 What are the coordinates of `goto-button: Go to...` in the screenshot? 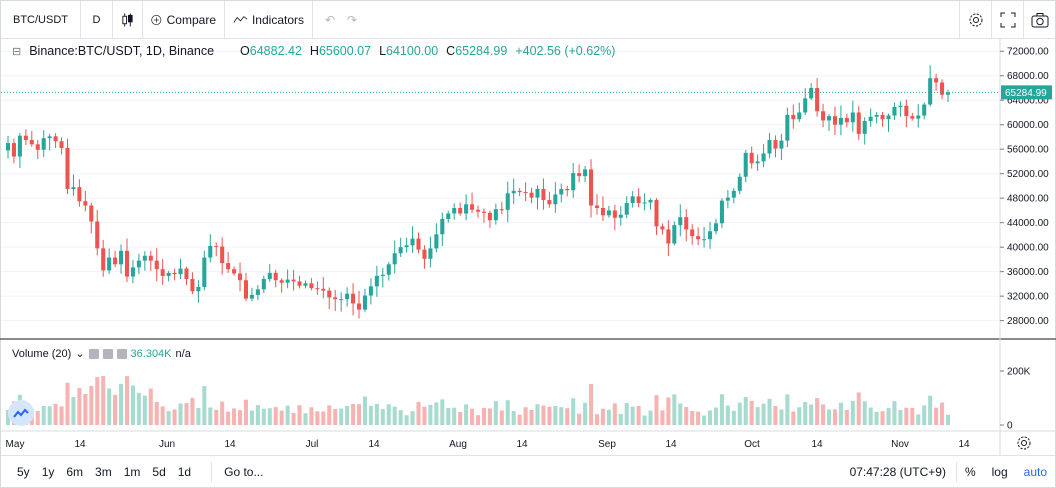 It's located at (237, 471).